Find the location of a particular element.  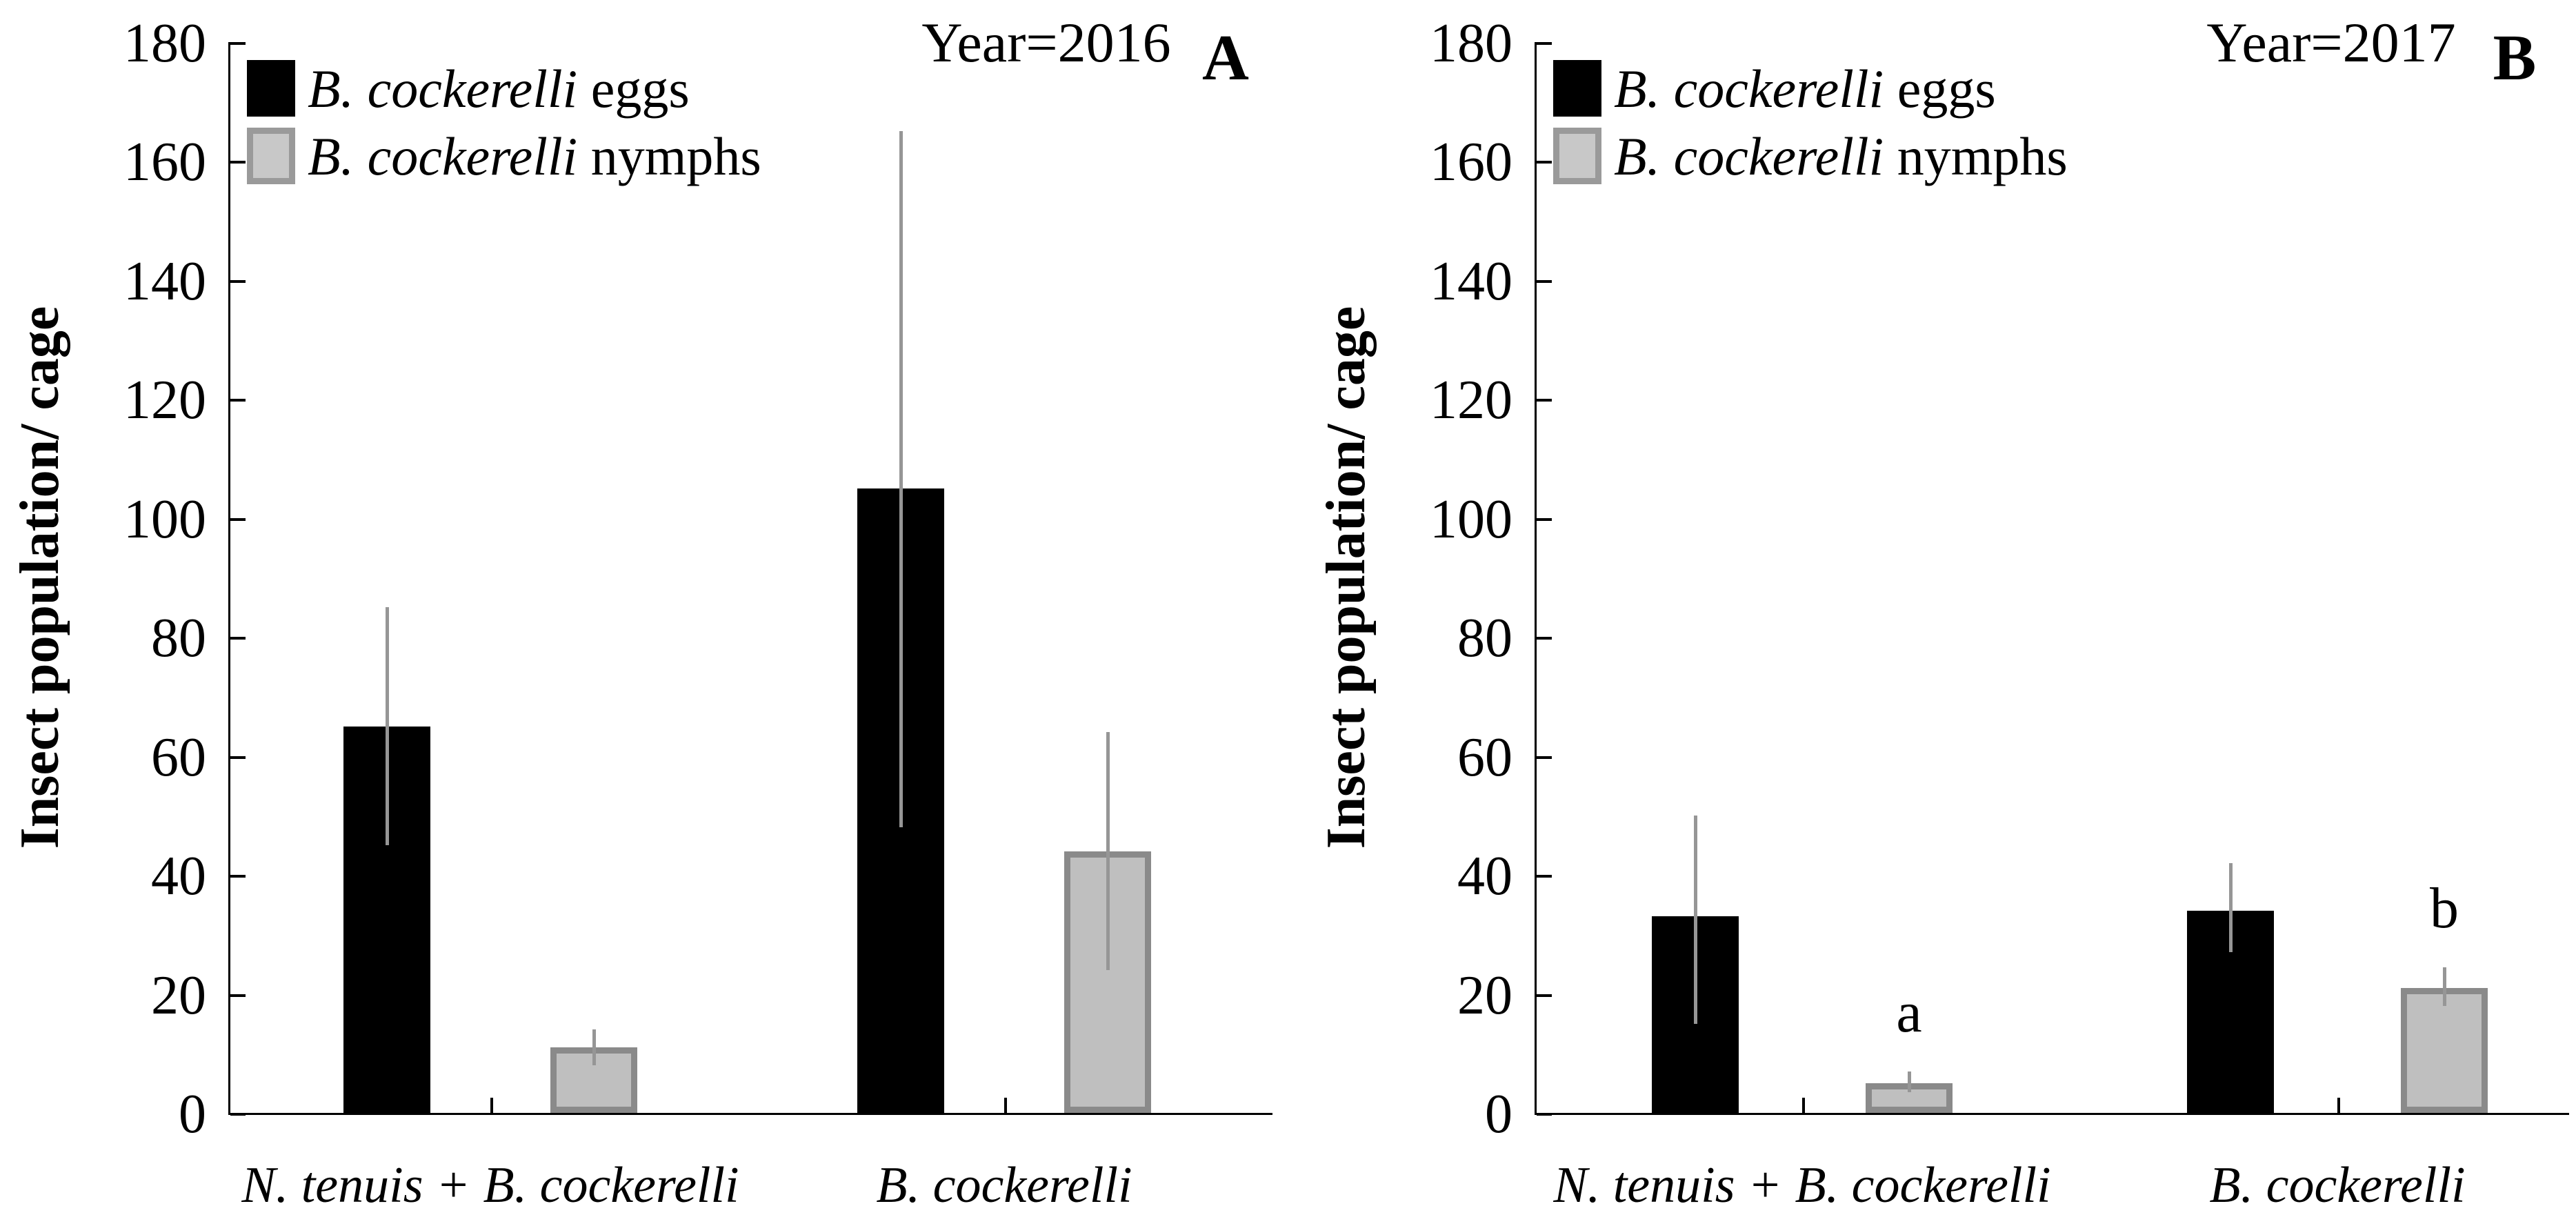

year-annotation: Year=2017 is located at coordinates (2331, 42).